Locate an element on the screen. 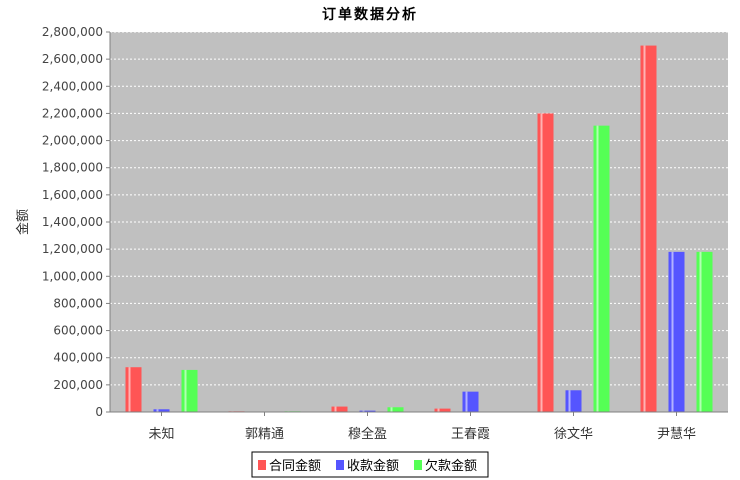 The image size is (740, 480). y-tick-label: 1,200,000 is located at coordinates (72, 249).